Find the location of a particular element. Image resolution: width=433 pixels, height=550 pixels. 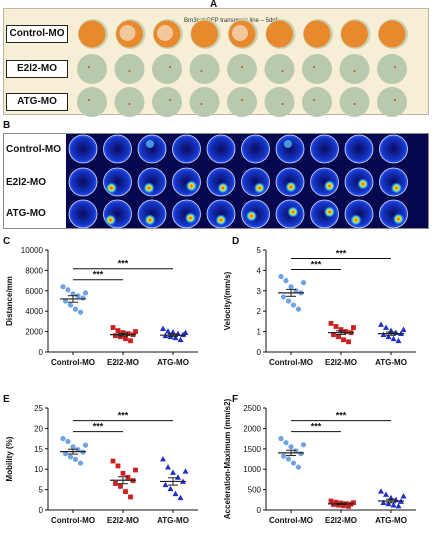

panel-a-row-label: Control-MO is located at coordinates (37, 34).